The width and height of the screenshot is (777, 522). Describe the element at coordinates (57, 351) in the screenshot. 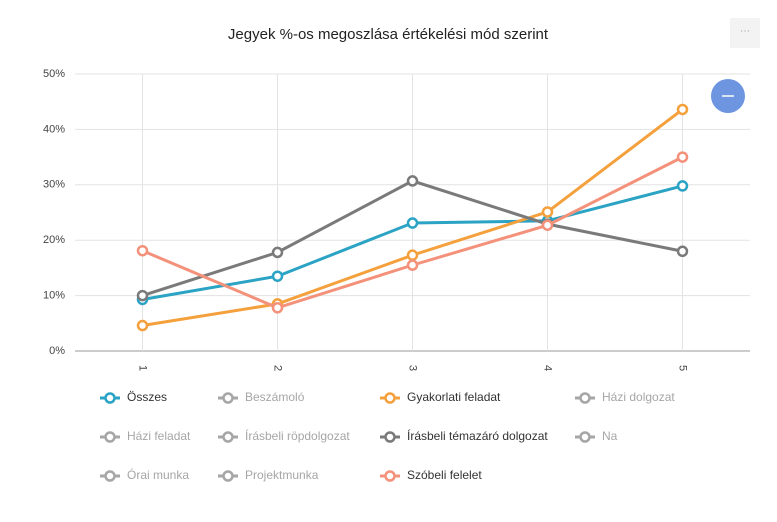

I see `y-tick-label: 0%` at that location.